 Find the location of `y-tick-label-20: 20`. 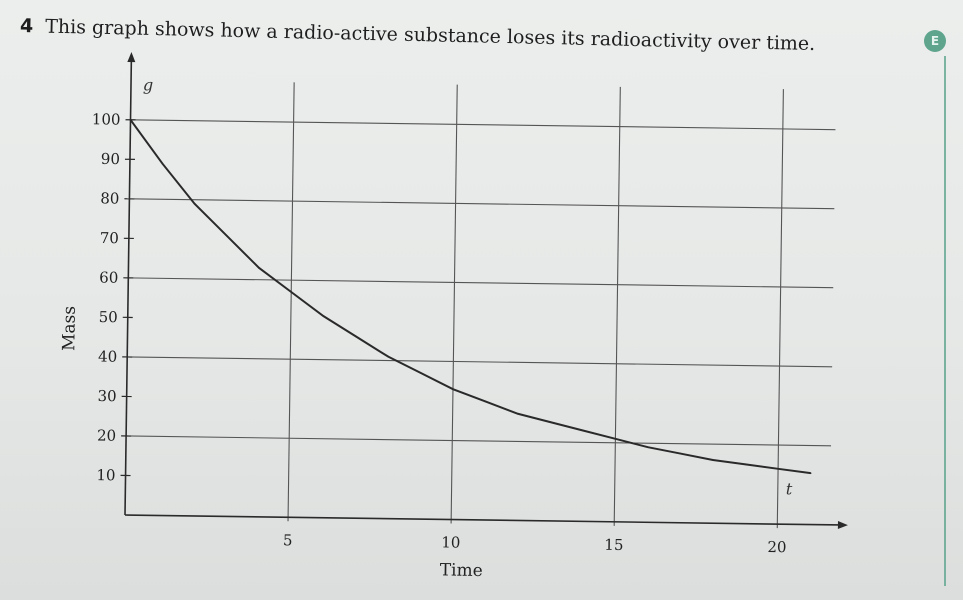

y-tick-label-20: 20 is located at coordinates (106, 436).